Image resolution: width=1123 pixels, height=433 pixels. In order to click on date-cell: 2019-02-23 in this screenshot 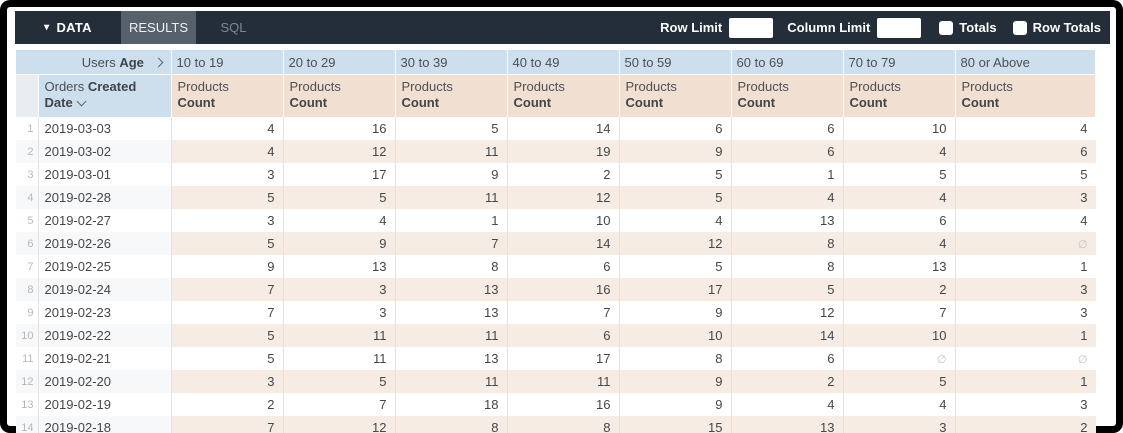, I will do `click(105, 312)`.